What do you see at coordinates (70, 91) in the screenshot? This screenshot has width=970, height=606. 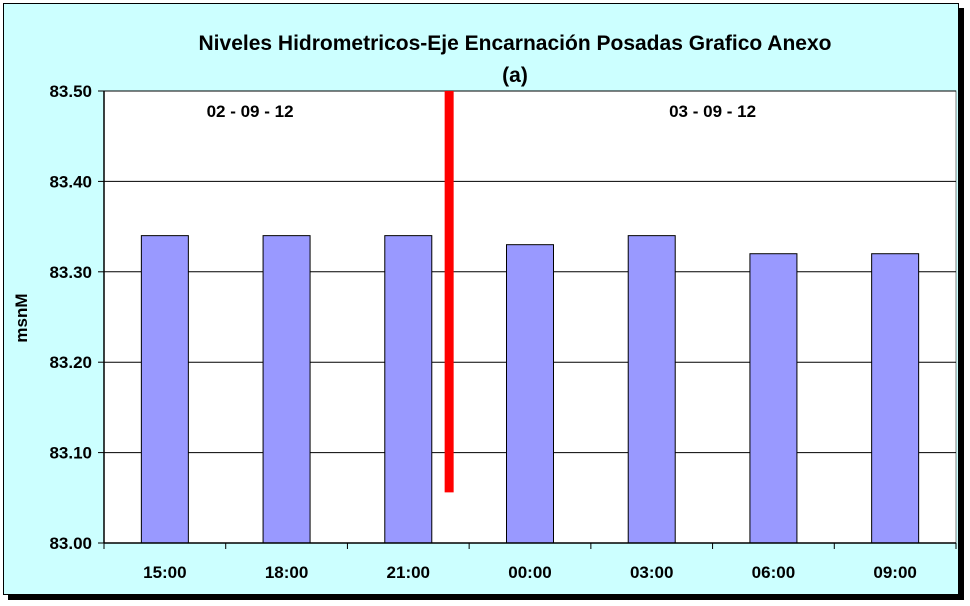 I see `y-tick-label: 83.50` at bounding box center [70, 91].